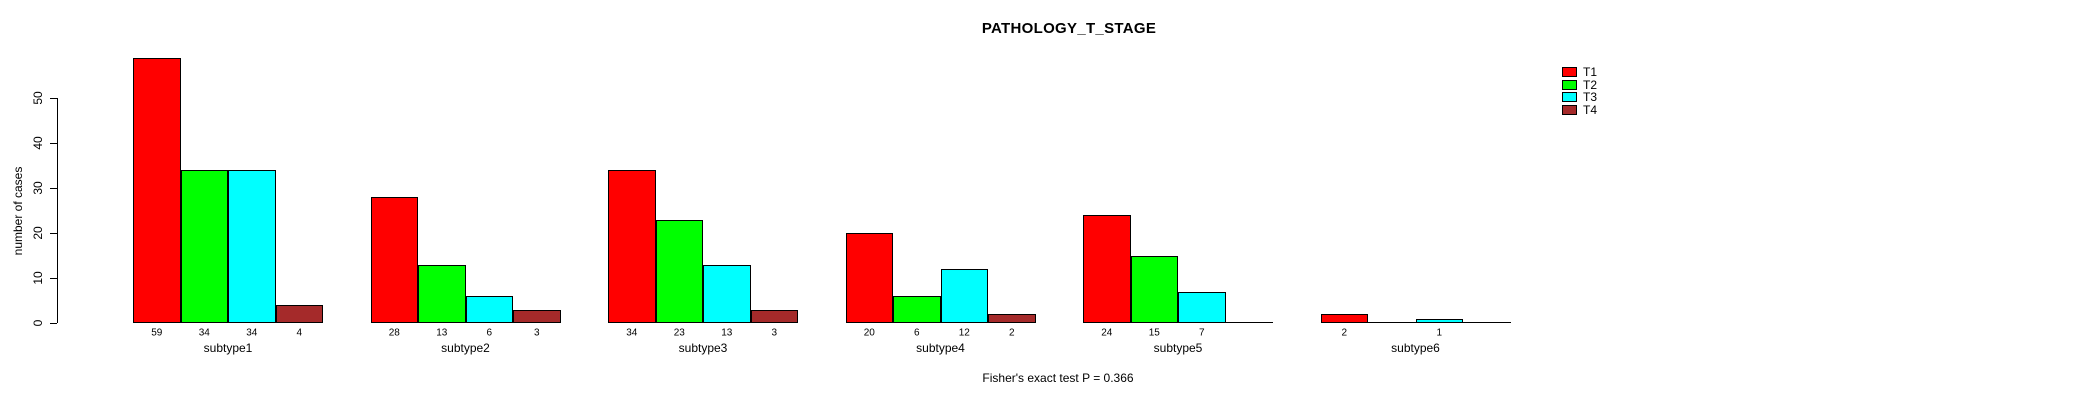 The height and width of the screenshot is (400, 2090). I want to click on bar-value-label: 23, so click(679, 333).